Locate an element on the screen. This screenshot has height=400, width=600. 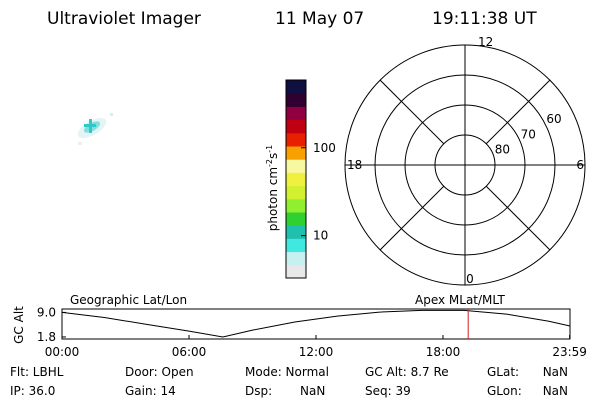
y-tick-label: 1.8 is located at coordinates (46, 337).